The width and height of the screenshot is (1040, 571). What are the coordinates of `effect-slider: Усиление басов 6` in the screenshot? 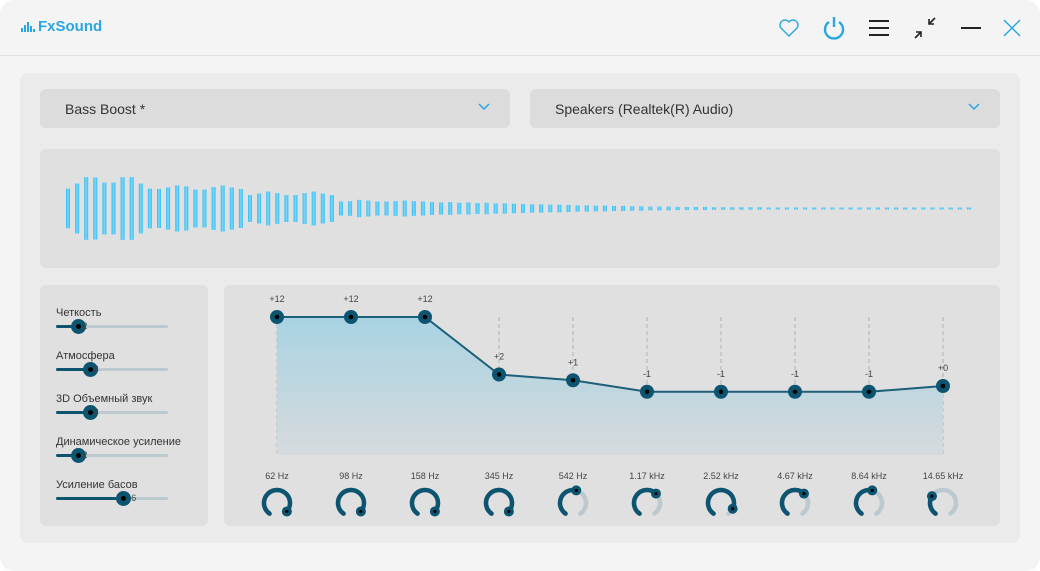 It's located at (121, 499).